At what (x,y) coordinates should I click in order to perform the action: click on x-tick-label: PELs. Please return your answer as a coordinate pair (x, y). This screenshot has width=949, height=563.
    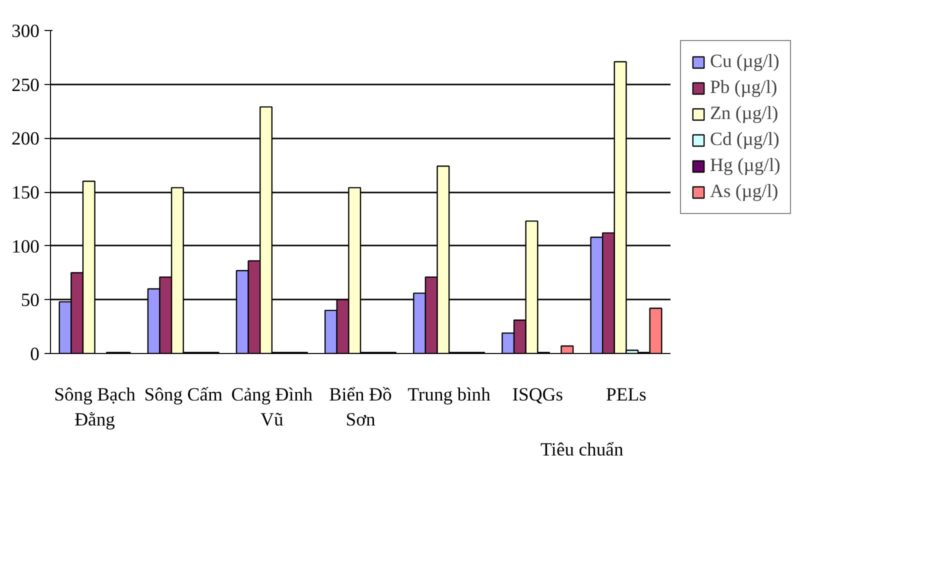
    Looking at the image, I should click on (626, 395).